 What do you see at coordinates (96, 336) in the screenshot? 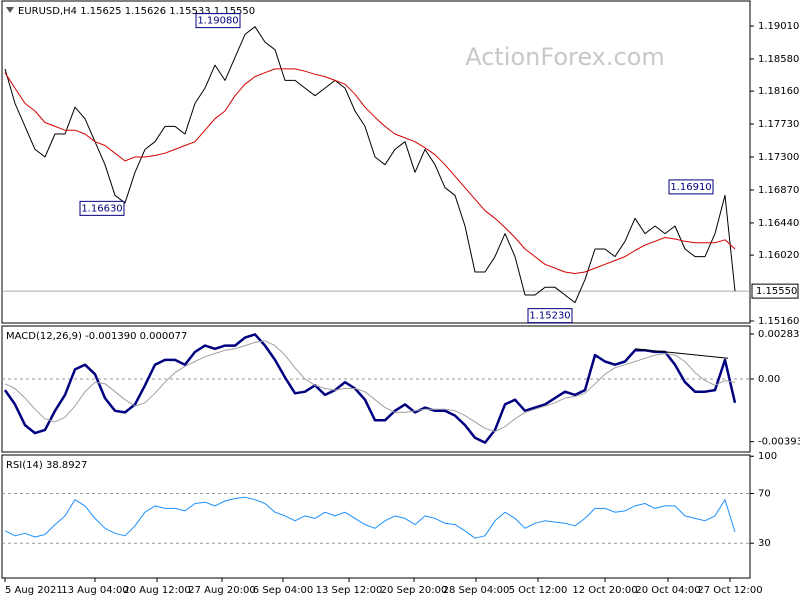
I see `panel-title: MACD(12,26,9) -0.001390 0.000077` at bounding box center [96, 336].